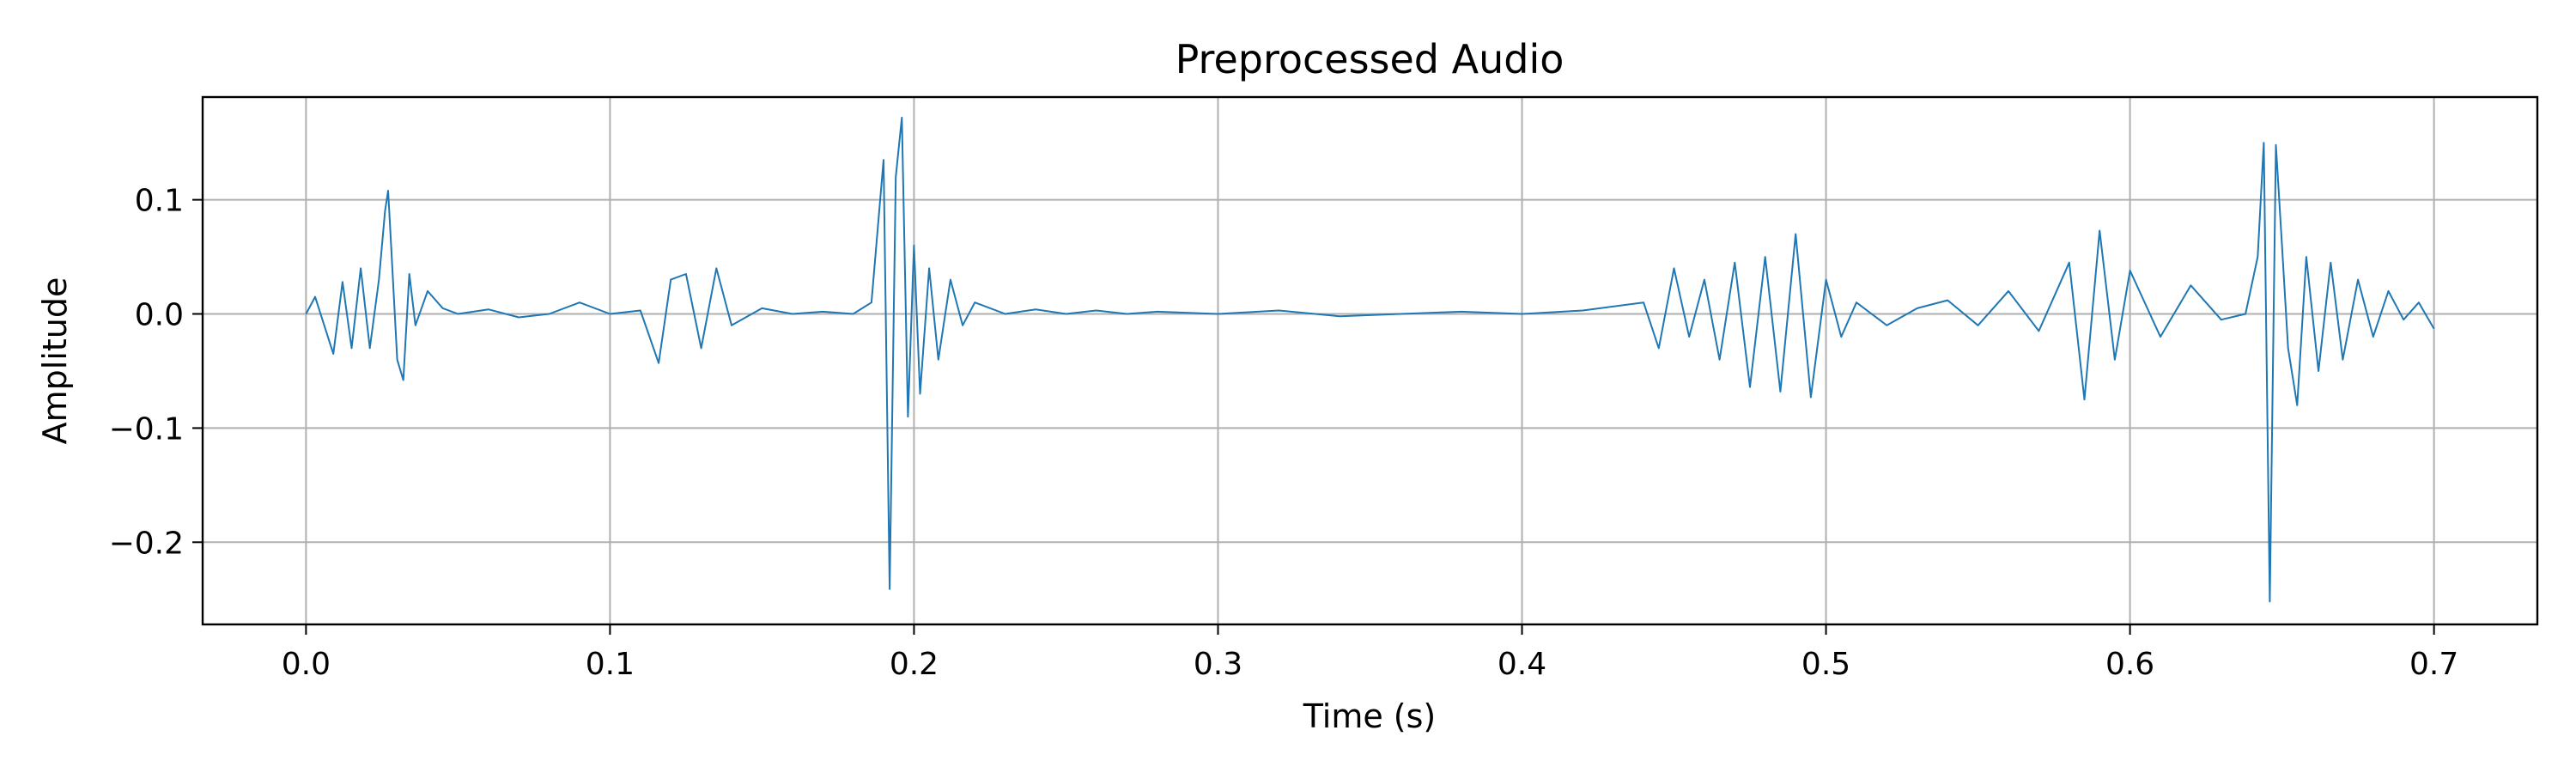 This screenshot has width=2576, height=773. I want to click on x-tick-label: 0.4, so click(1522, 664).